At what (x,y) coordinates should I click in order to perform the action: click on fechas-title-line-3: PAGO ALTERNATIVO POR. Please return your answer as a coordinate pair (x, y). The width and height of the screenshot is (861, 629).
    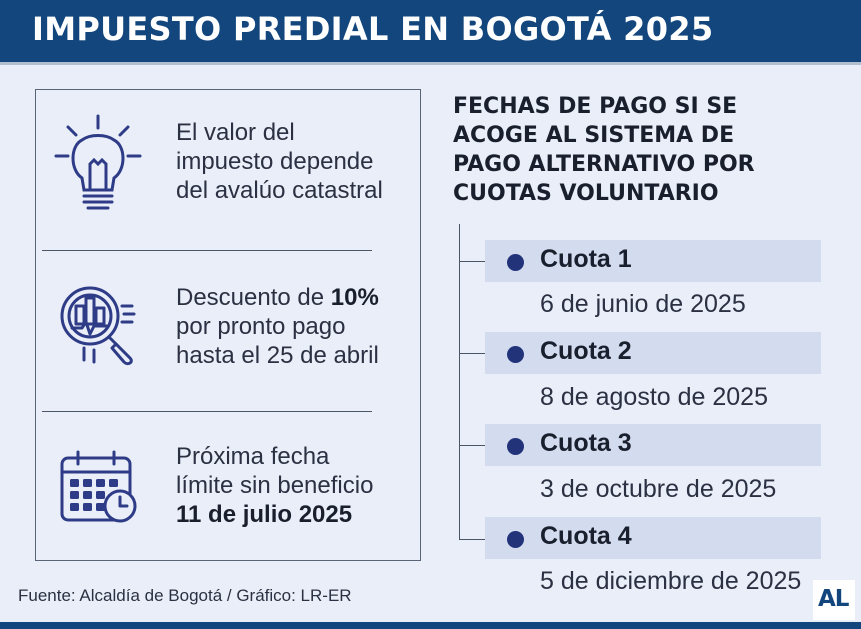
    Looking at the image, I should click on (604, 164).